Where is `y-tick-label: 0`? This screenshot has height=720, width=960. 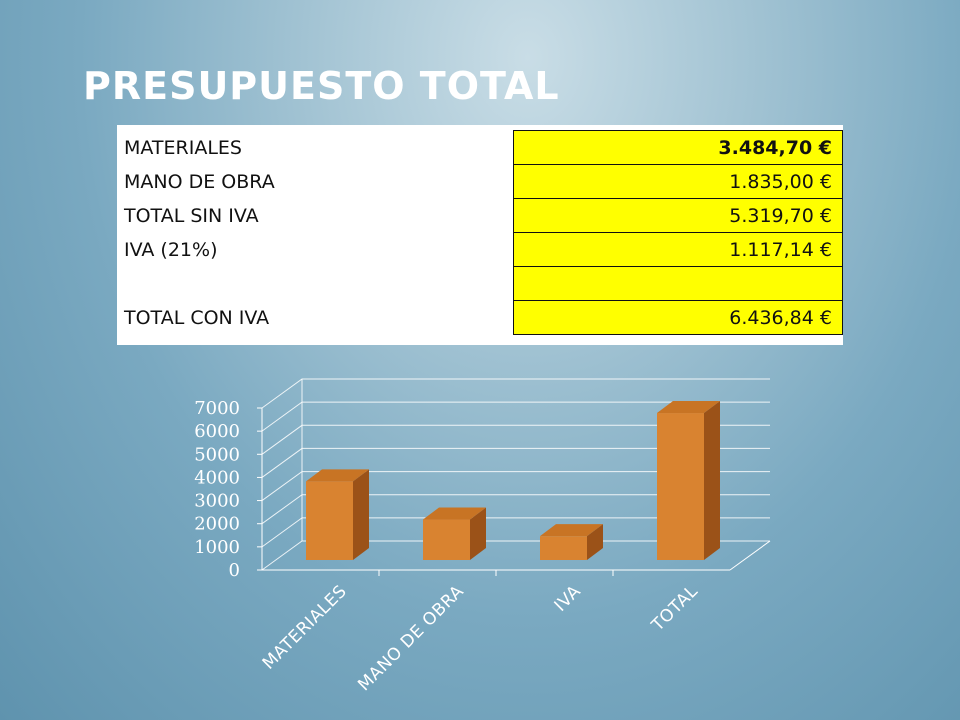 y-tick-label: 0 is located at coordinates (234, 570).